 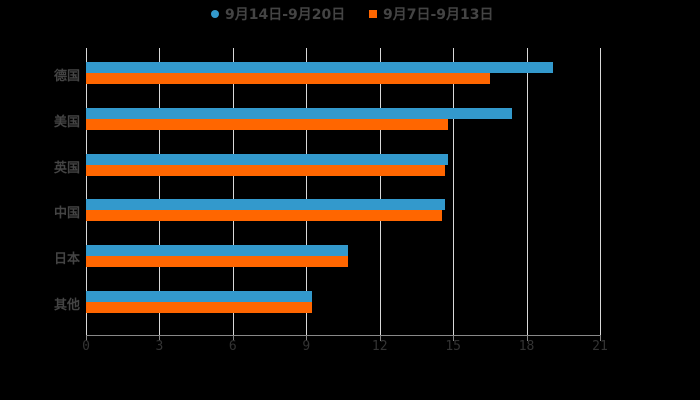 I want to click on category-label: 中国, so click(x=66, y=214).